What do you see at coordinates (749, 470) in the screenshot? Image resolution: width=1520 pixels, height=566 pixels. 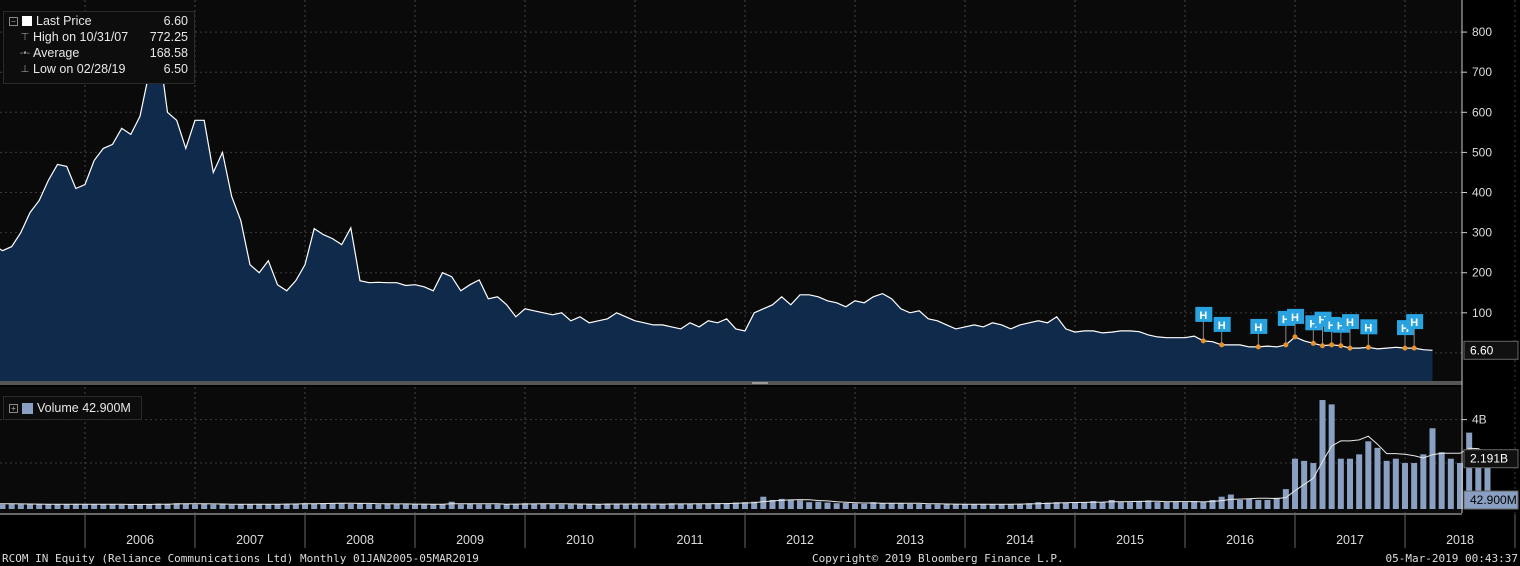 I see `volume-average-line` at bounding box center [749, 470].